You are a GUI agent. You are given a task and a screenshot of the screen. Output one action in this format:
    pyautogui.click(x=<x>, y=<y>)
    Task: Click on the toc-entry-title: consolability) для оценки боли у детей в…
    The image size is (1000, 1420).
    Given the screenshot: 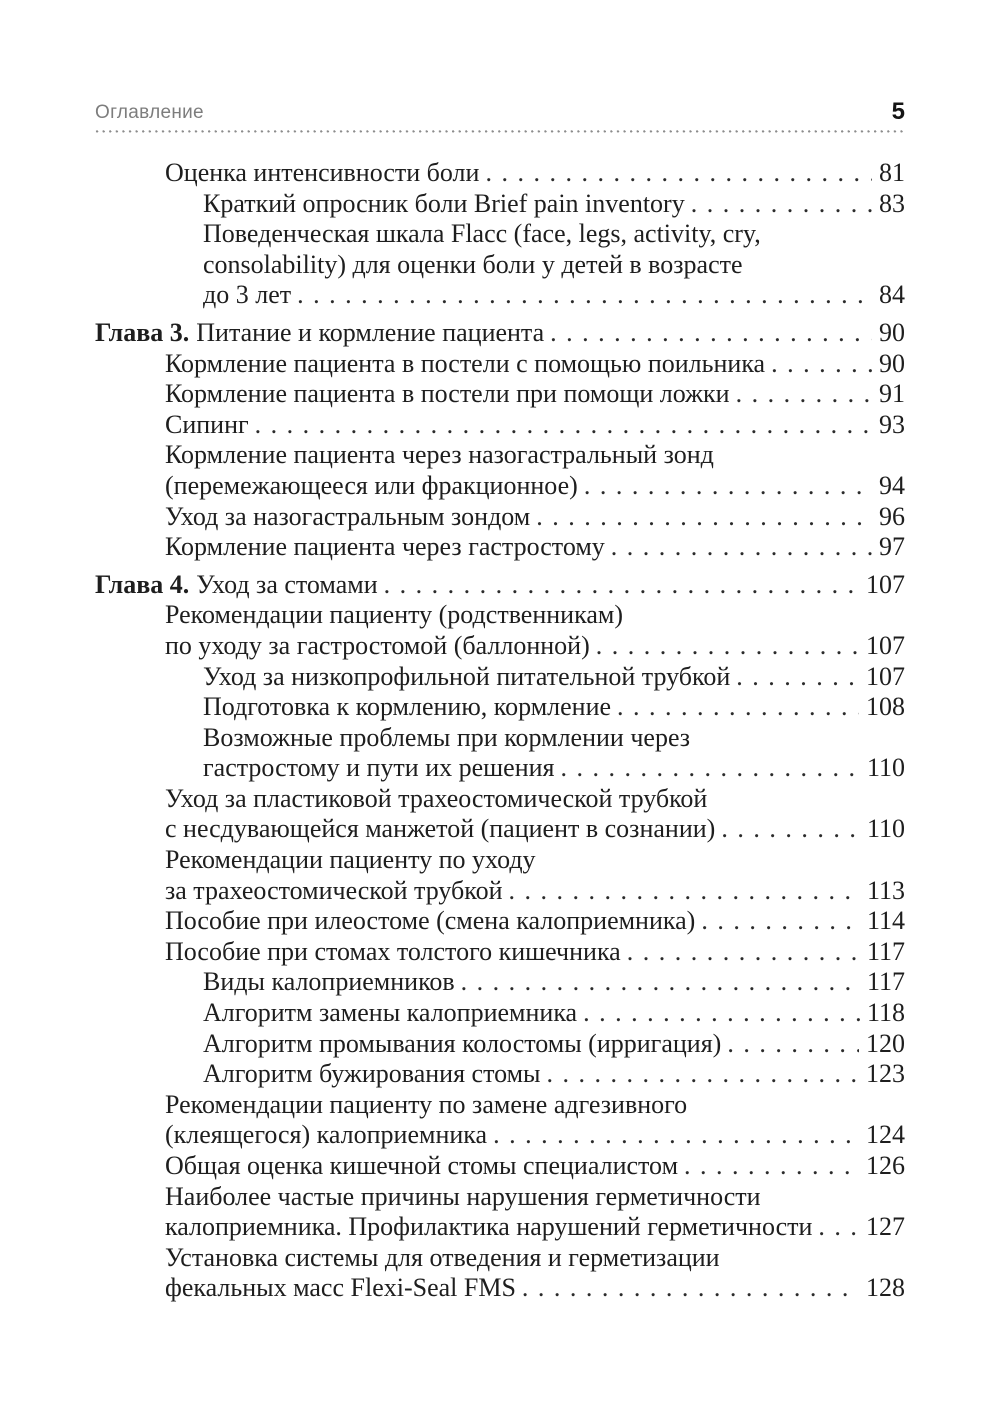 What is the action you would take?
    pyautogui.click(x=473, y=264)
    